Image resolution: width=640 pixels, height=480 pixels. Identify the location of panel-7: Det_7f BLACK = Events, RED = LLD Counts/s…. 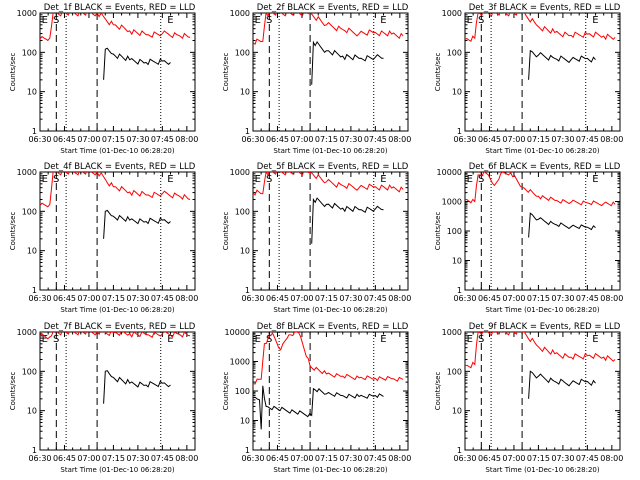
(103, 398).